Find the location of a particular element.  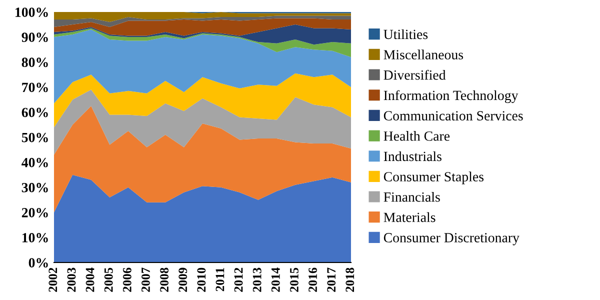

x-tick-label: 2011 is located at coordinates (220, 280).